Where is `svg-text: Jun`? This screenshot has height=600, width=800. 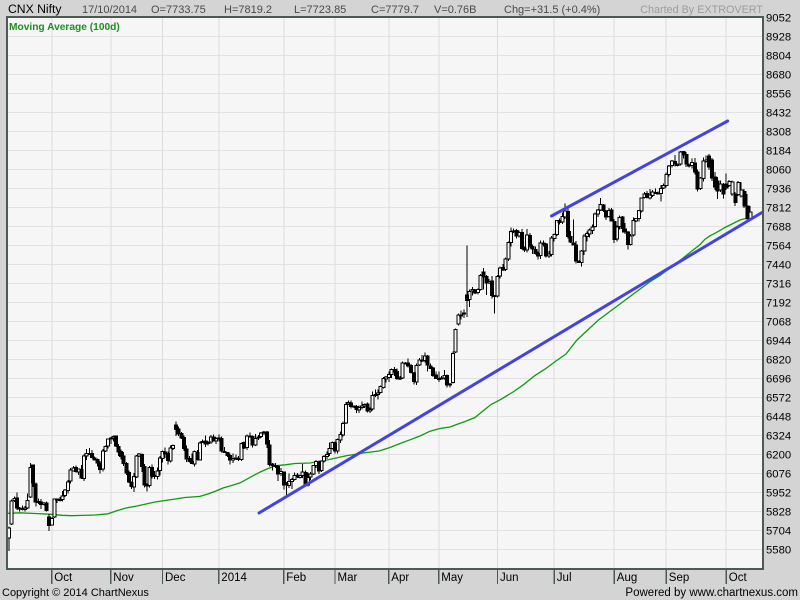
svg-text: Jun is located at coordinates (509, 578).